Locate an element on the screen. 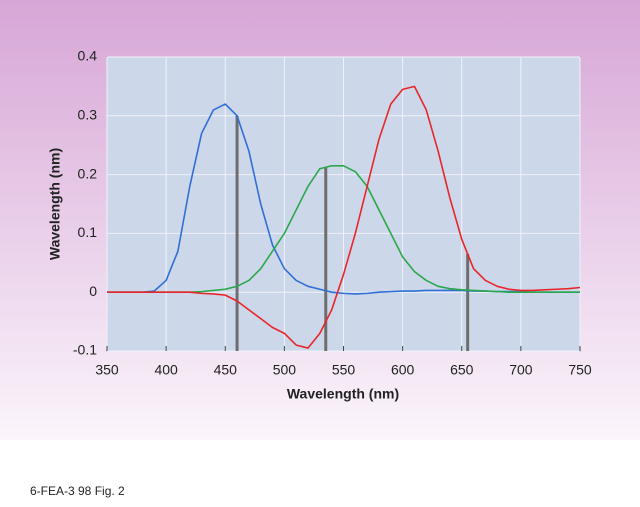  y-tick-label: 0.4 is located at coordinates (88, 56).